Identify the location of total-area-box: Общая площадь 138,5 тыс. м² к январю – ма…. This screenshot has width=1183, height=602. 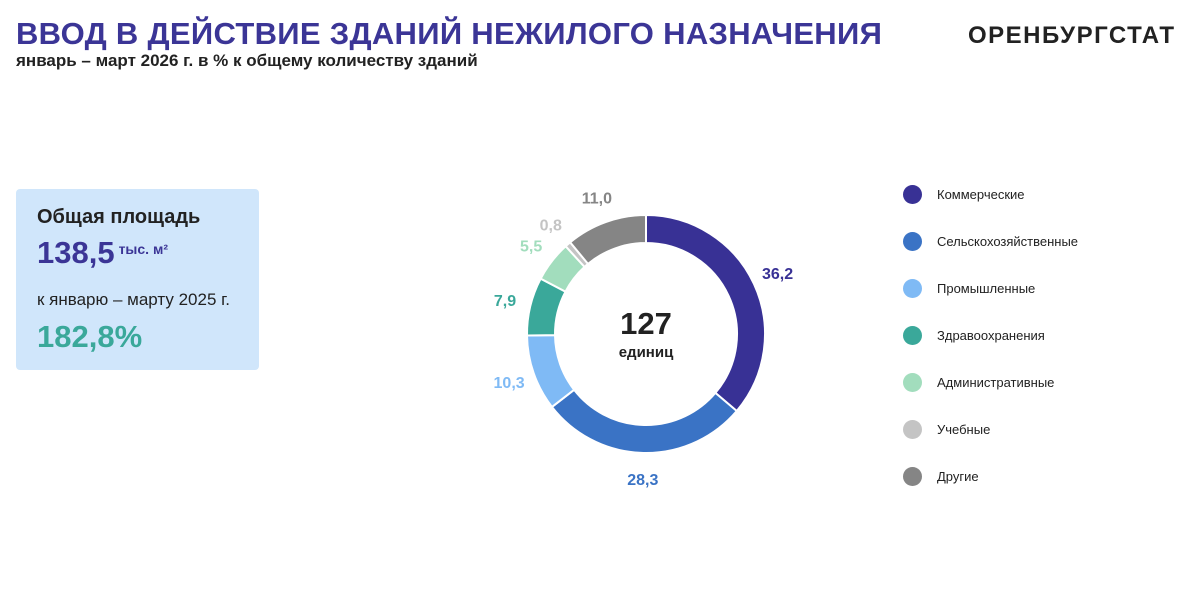
(137, 279).